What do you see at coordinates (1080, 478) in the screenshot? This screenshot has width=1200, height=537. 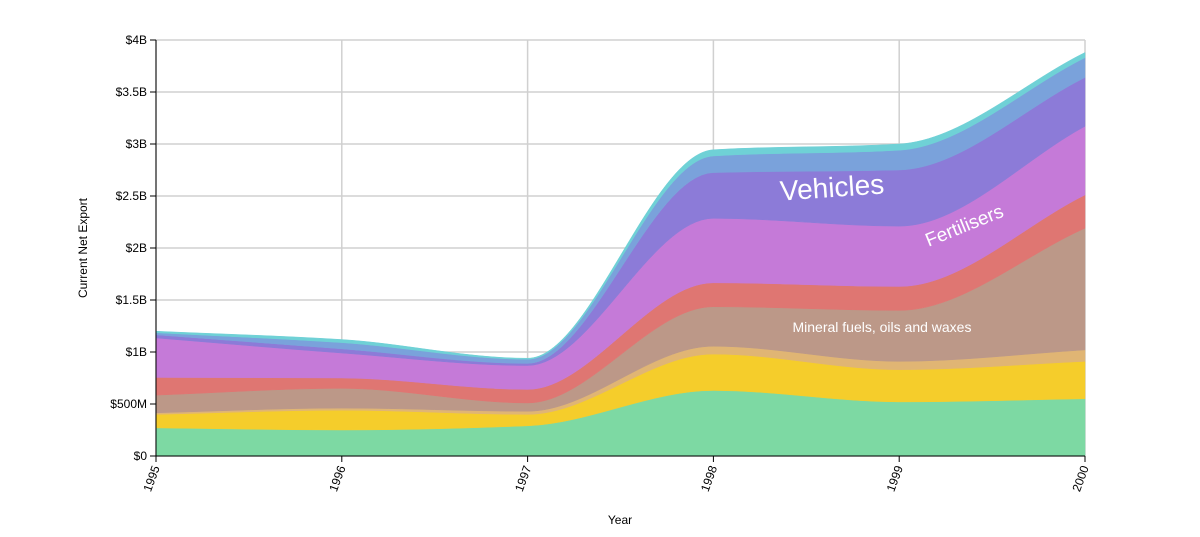 I see `x-tick-label: 2000` at bounding box center [1080, 478].